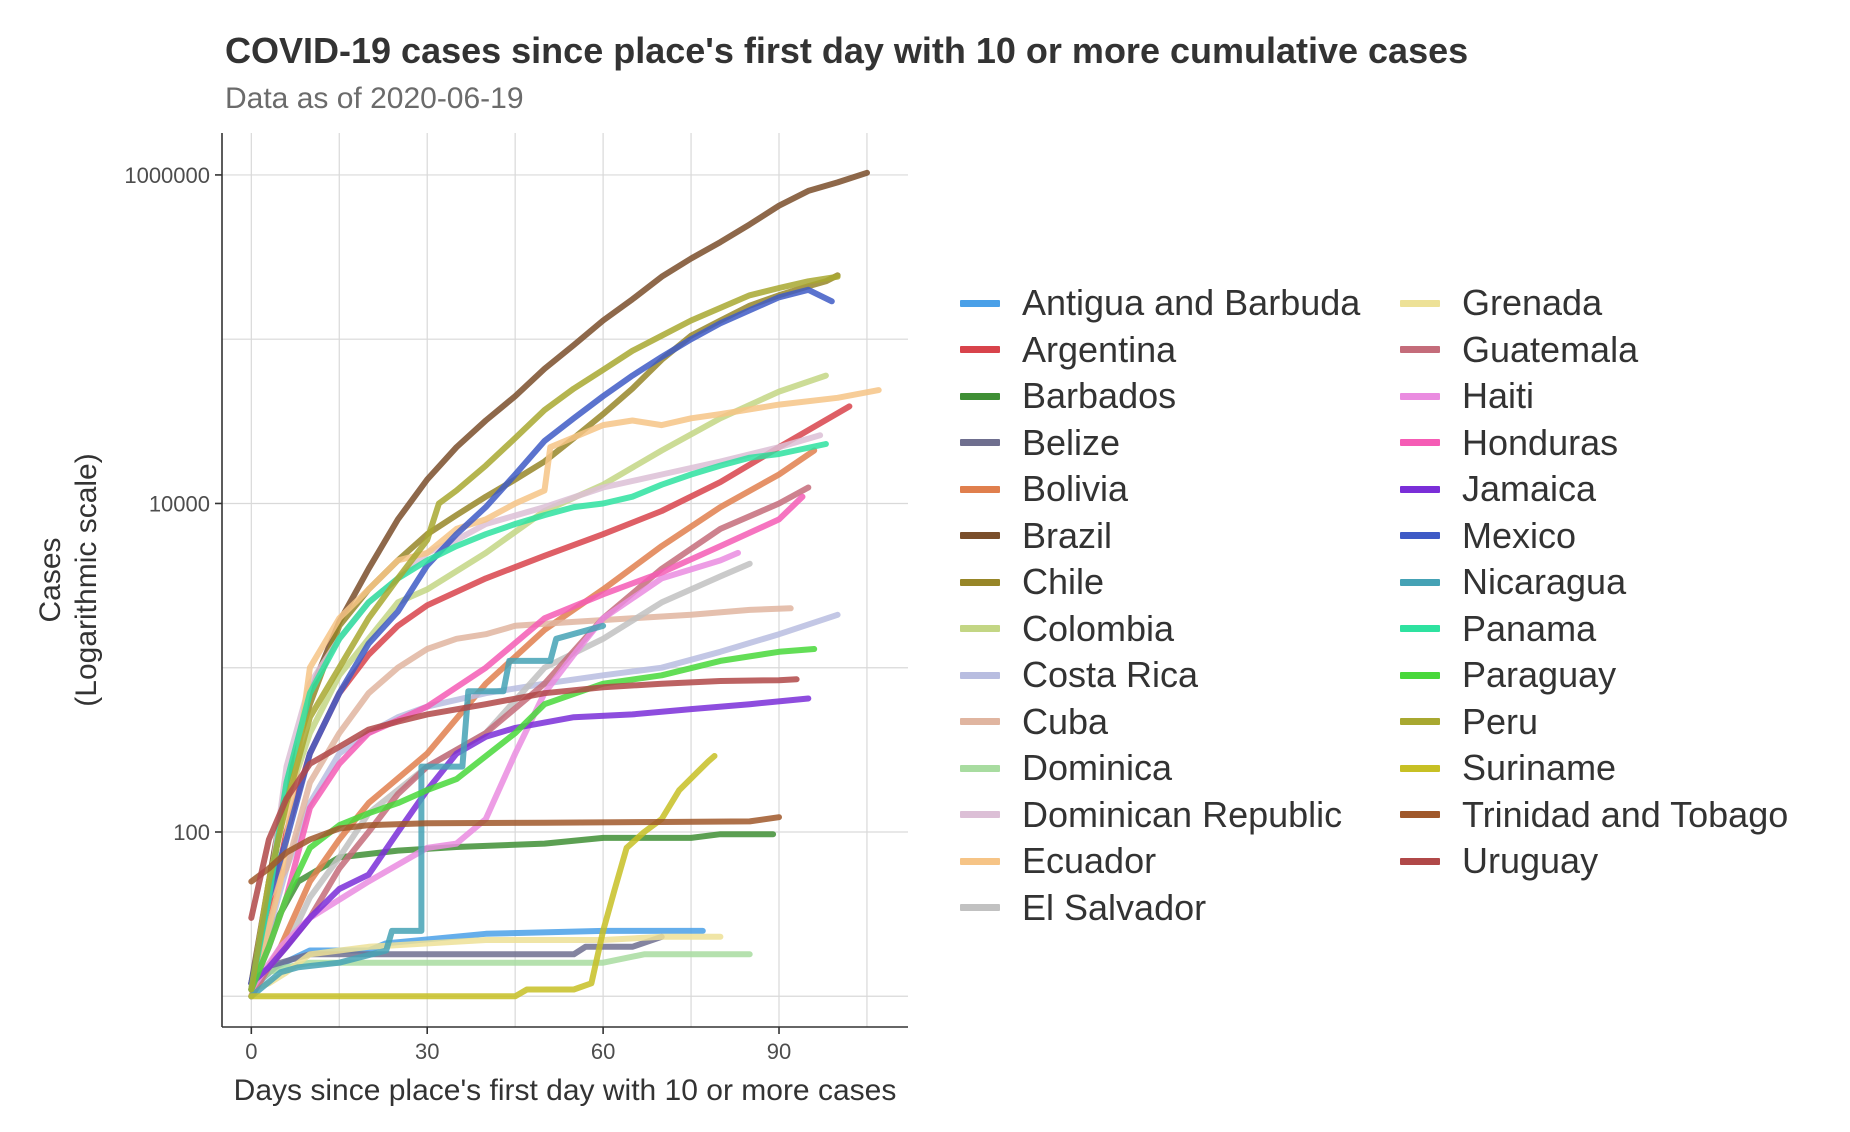 Image resolution: width=1850 pixels, height=1132 pixels. I want to click on legend-label: Haiti, so click(1498, 396).